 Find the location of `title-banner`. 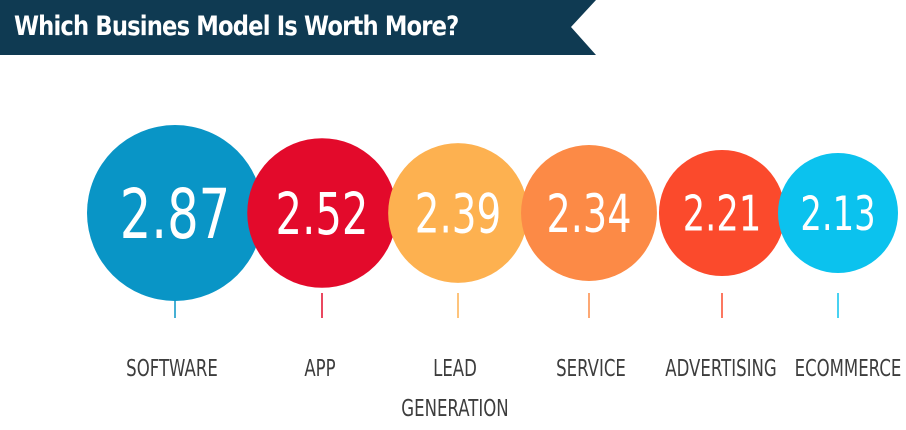

title-banner is located at coordinates (298, 27).